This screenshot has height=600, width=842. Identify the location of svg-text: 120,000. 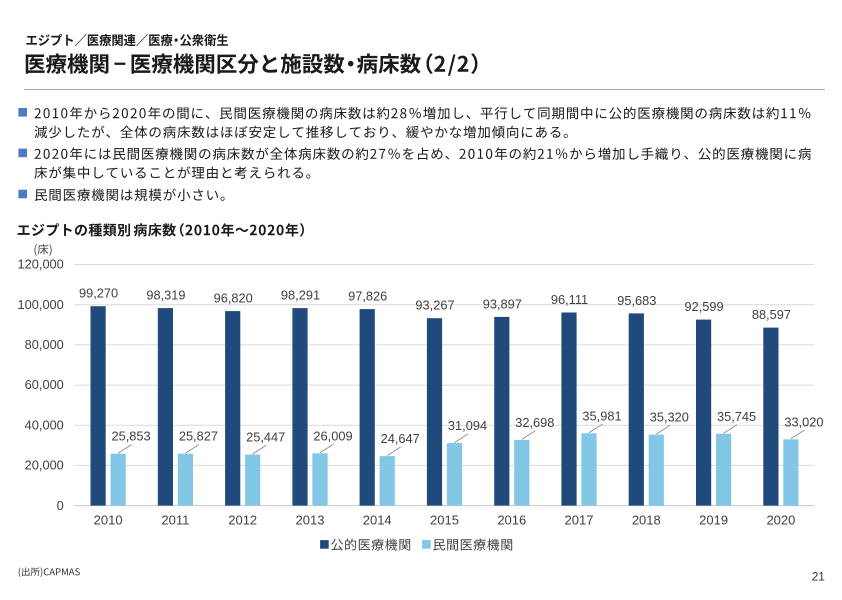
(41, 264).